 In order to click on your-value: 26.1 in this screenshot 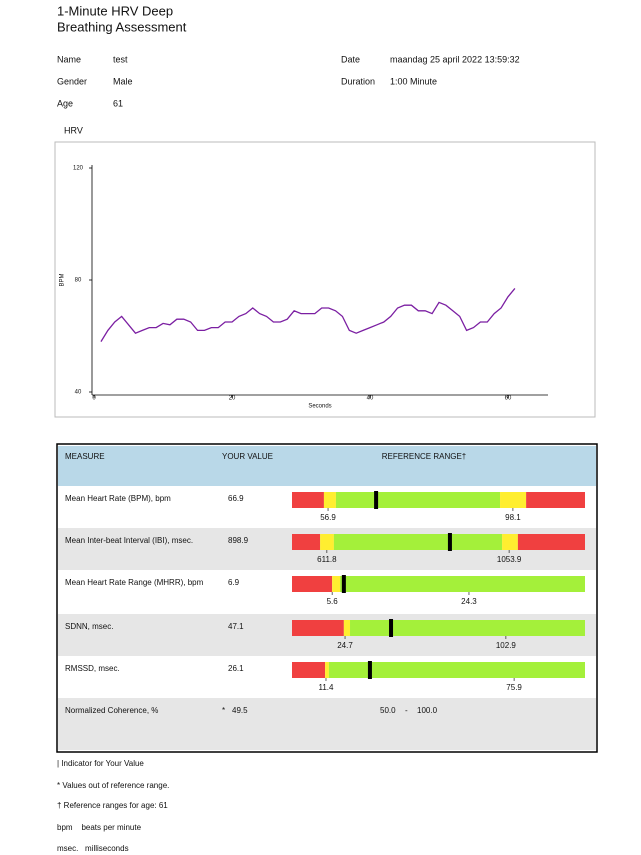, I will do `click(236, 668)`.